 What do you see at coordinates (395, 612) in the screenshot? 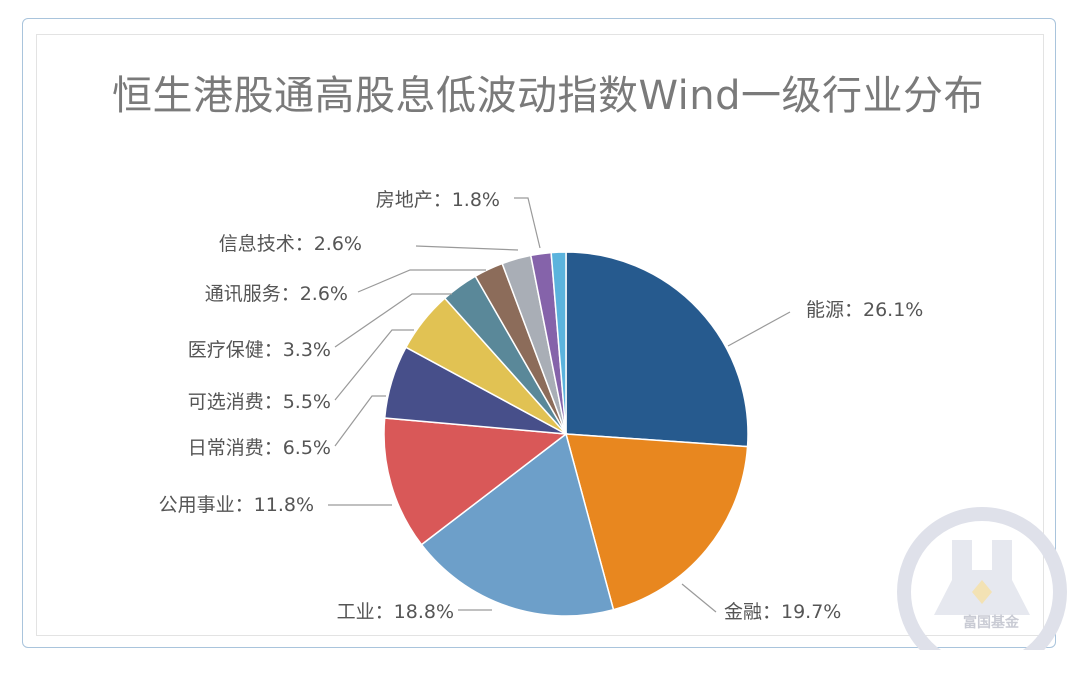
I see `slice-label-2: 工业：18.8%` at bounding box center [395, 612].